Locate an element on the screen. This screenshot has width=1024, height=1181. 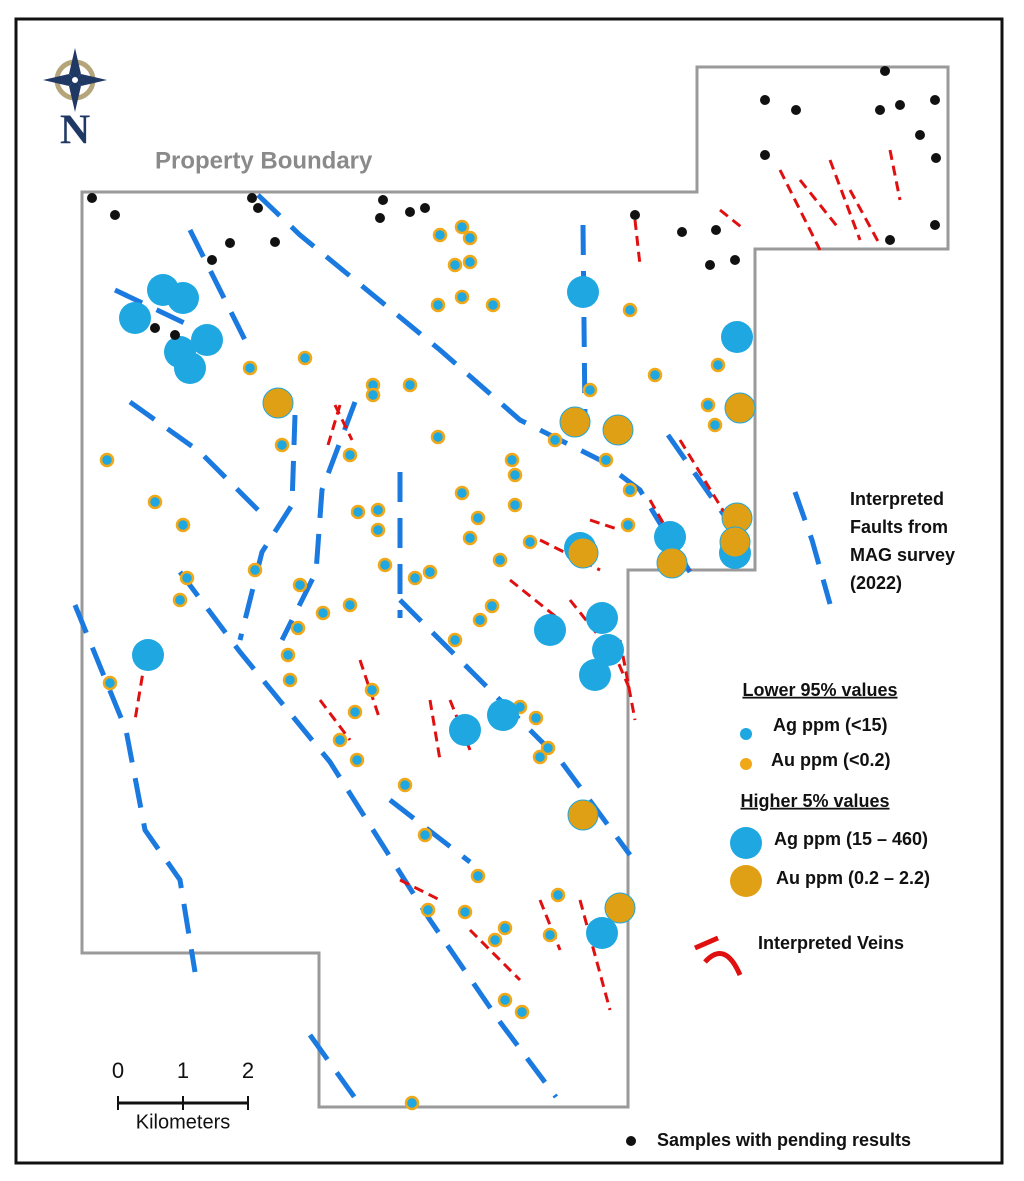
north-label: N is located at coordinates (75, 131).